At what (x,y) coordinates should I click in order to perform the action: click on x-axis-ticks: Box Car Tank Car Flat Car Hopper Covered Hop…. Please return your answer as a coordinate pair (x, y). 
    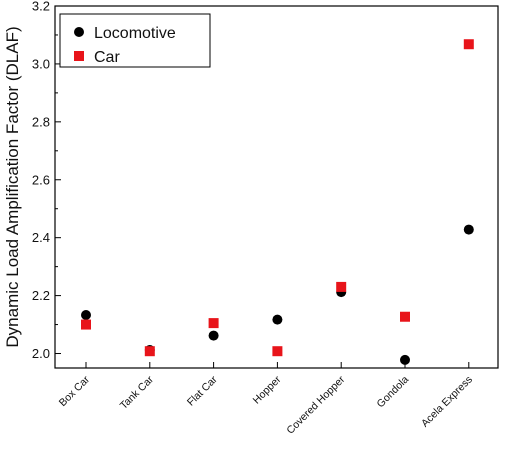
    Looking at the image, I should click on (266, 399).